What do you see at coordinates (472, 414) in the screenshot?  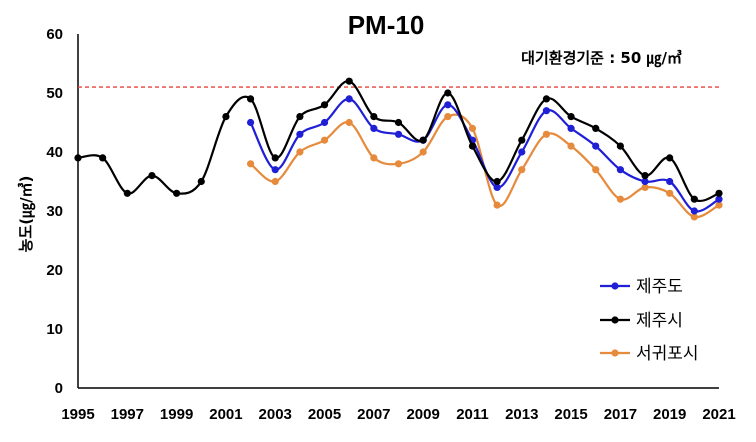 I see `x-tick-label: 2011` at bounding box center [472, 414].